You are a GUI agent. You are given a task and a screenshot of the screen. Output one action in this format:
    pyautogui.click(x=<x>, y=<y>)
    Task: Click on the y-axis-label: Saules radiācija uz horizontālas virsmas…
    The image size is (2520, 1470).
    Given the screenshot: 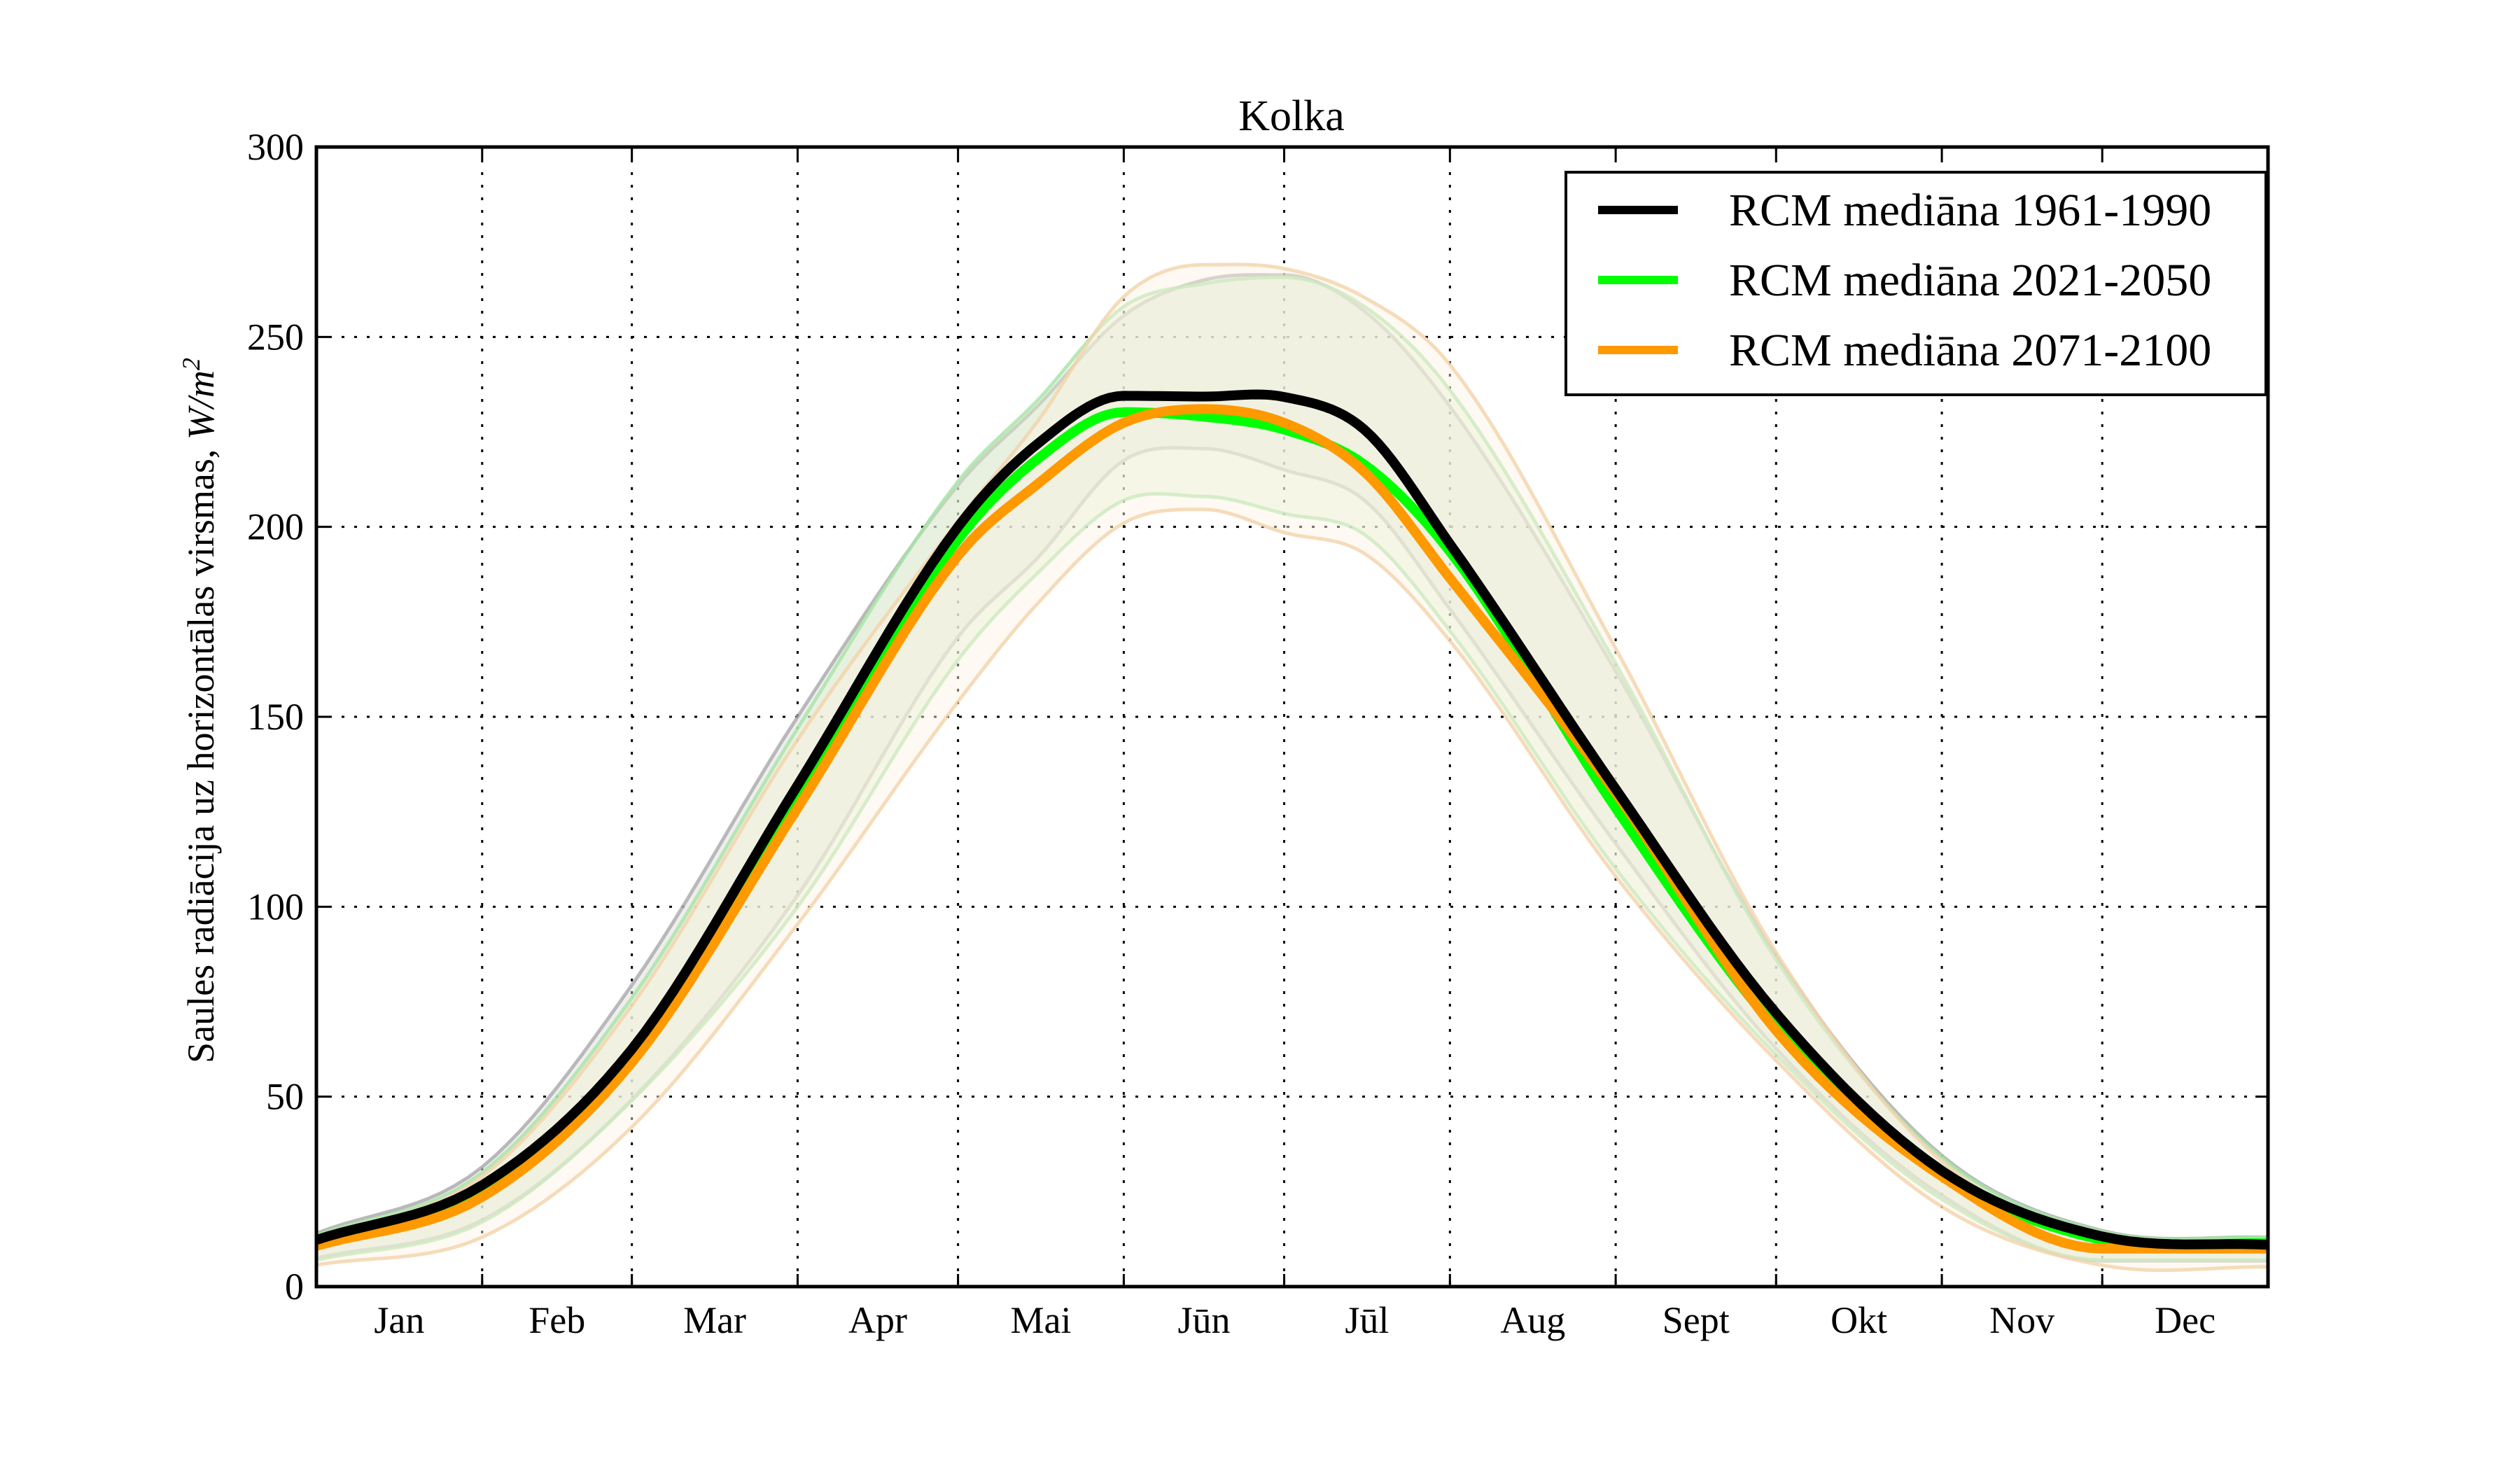 What is the action you would take?
    pyautogui.click(x=199, y=710)
    